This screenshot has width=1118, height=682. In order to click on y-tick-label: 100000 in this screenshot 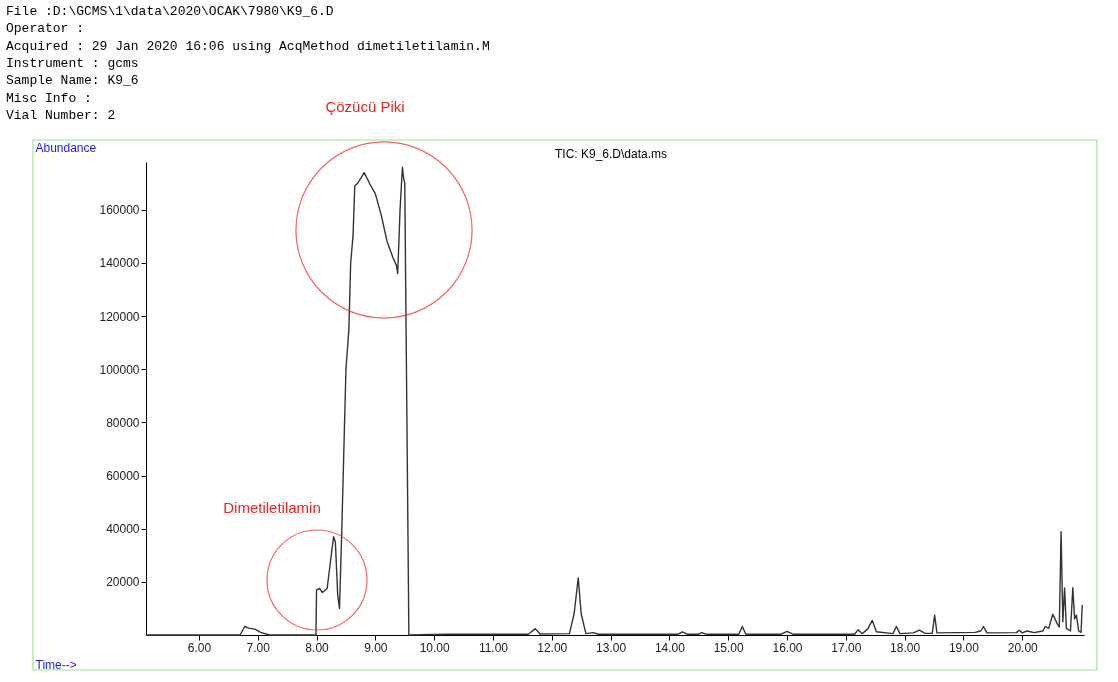, I will do `click(119, 369)`.